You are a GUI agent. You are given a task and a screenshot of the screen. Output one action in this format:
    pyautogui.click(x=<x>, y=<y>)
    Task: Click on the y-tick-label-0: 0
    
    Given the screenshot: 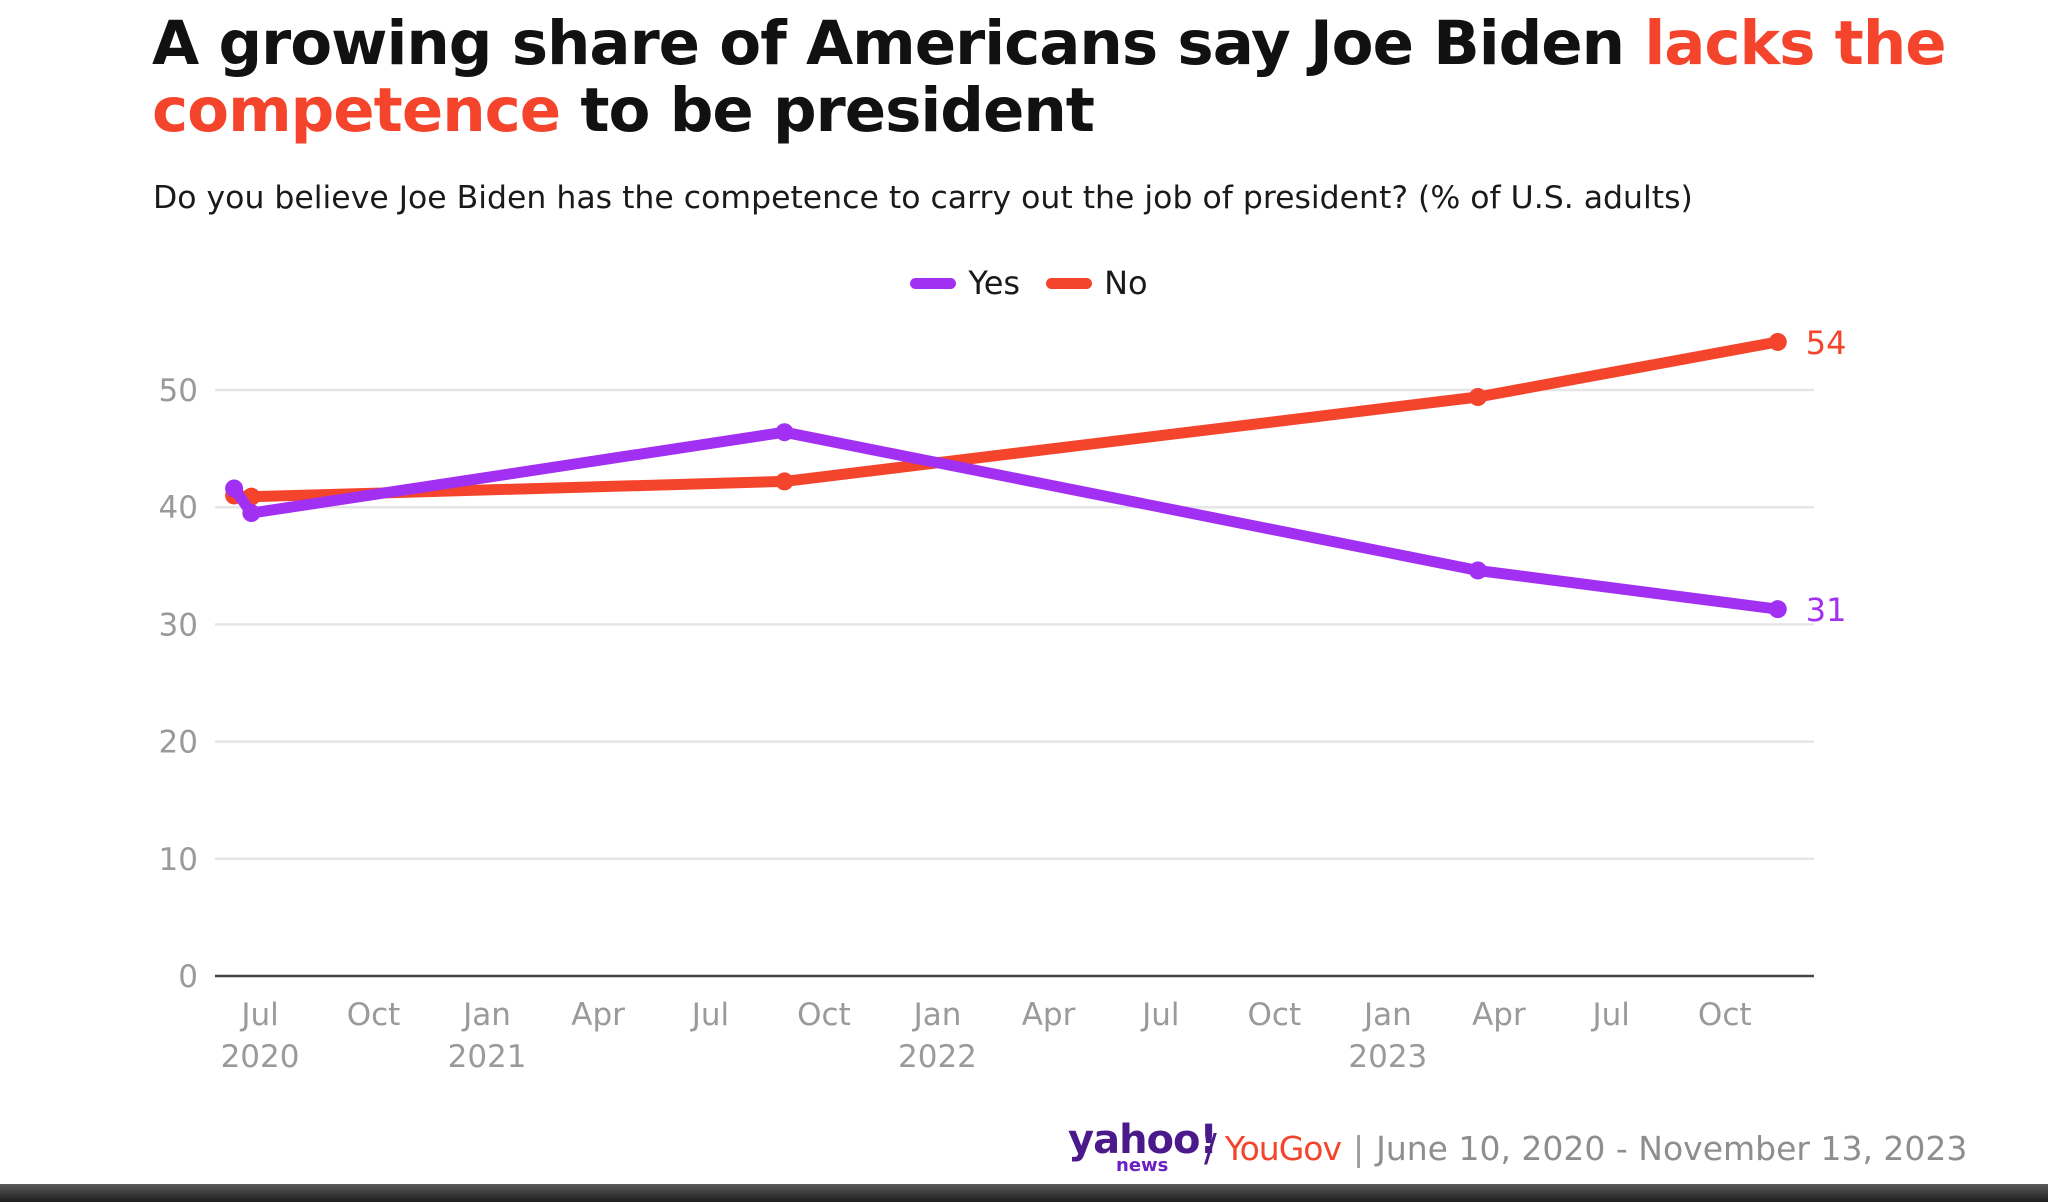 What is the action you would take?
    pyautogui.click(x=188, y=977)
    